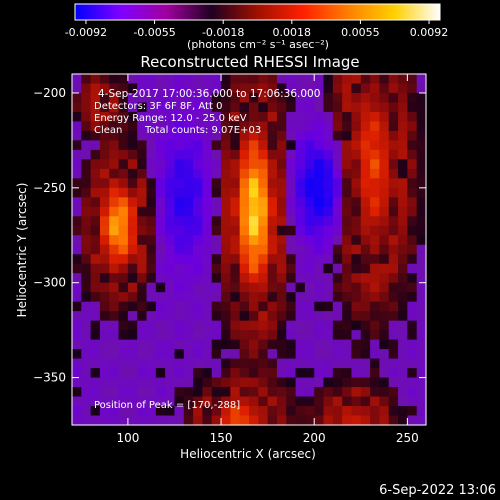  Describe the element at coordinates (360, 32) in the screenshot. I see `colorbar-tick-label: 0.0055` at that location.